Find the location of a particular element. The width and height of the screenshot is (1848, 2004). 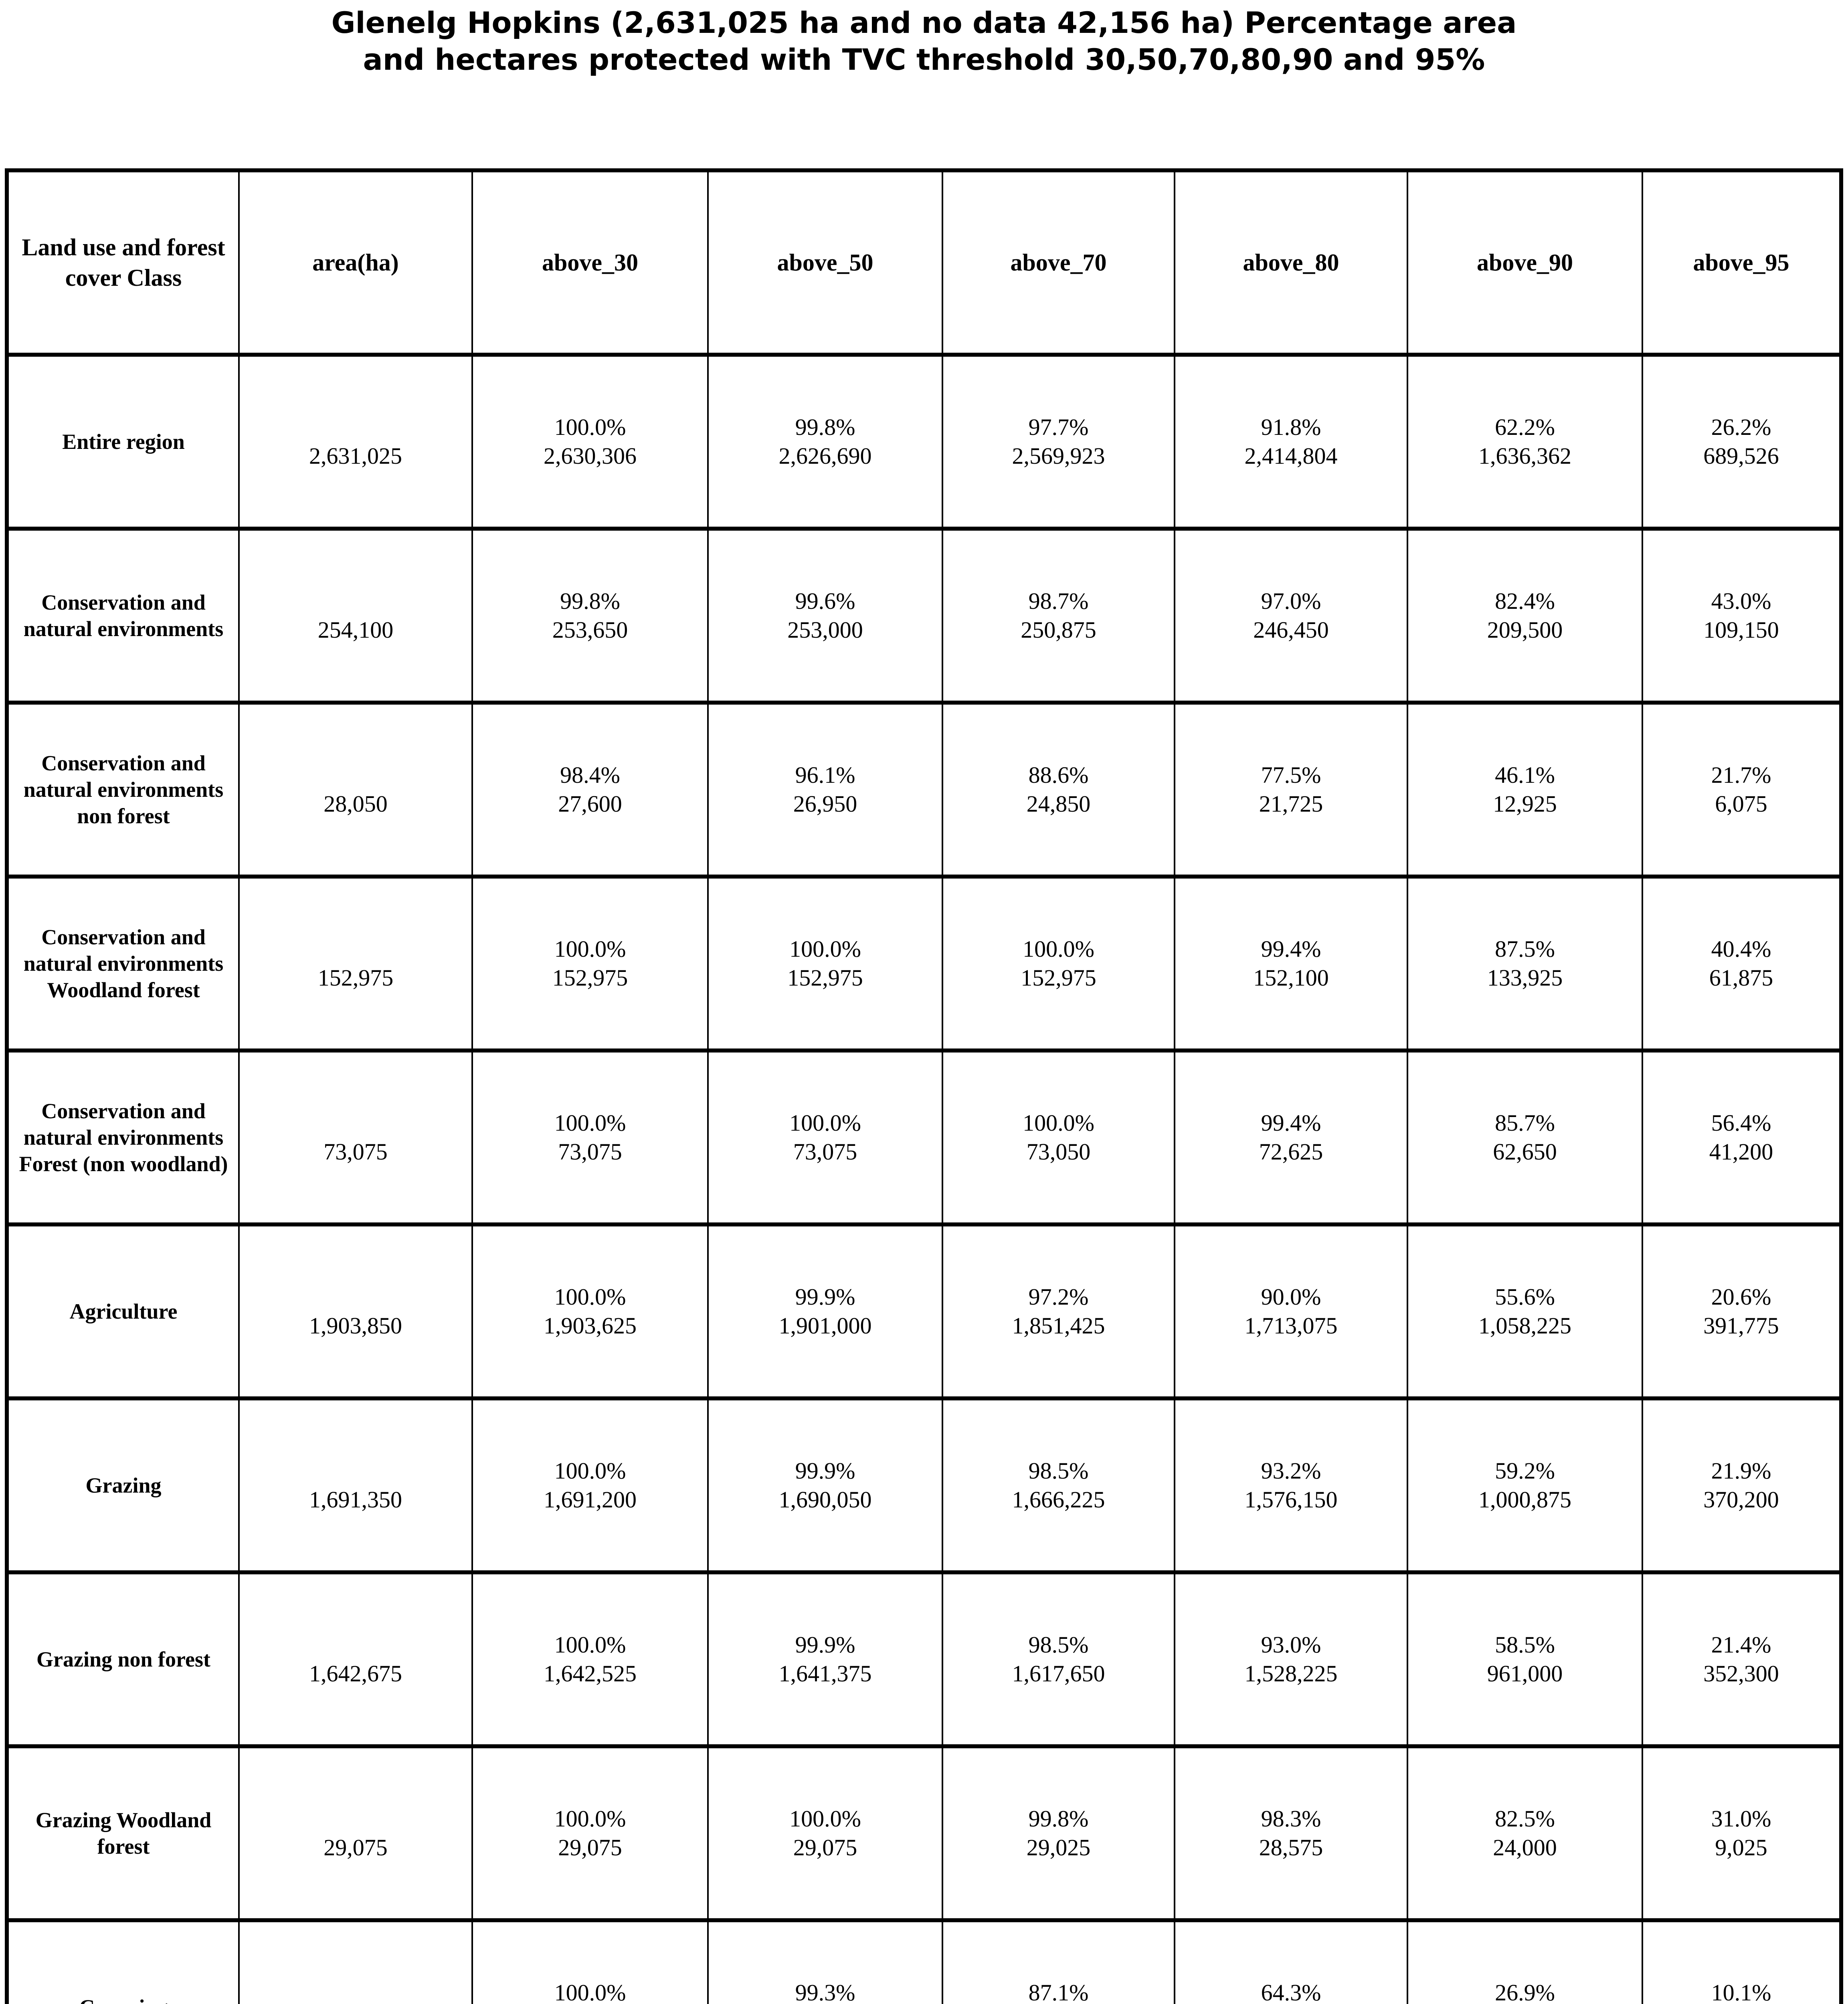

cell-above_50: 99.8% 2,626,690 is located at coordinates (824, 441).